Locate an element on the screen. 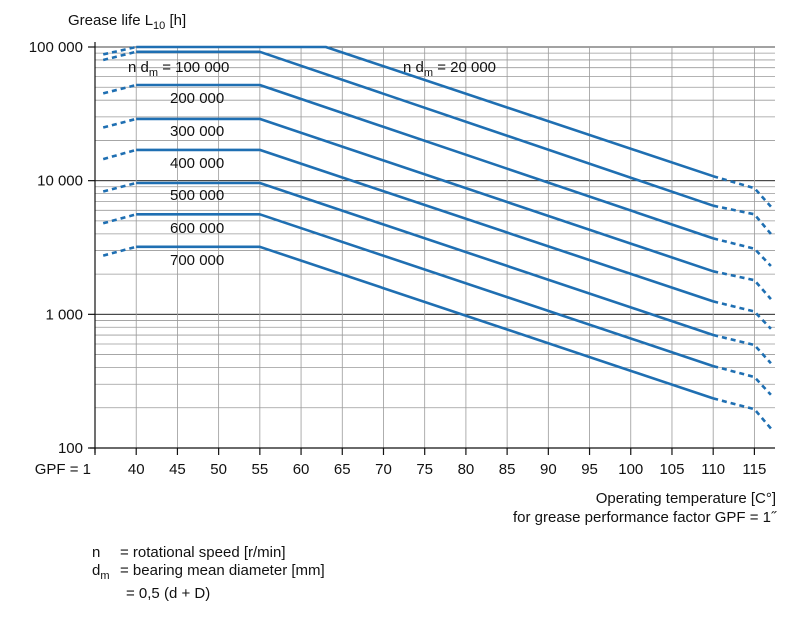 The height and width of the screenshot is (621, 800). series-label: 700 000 is located at coordinates (197, 260).